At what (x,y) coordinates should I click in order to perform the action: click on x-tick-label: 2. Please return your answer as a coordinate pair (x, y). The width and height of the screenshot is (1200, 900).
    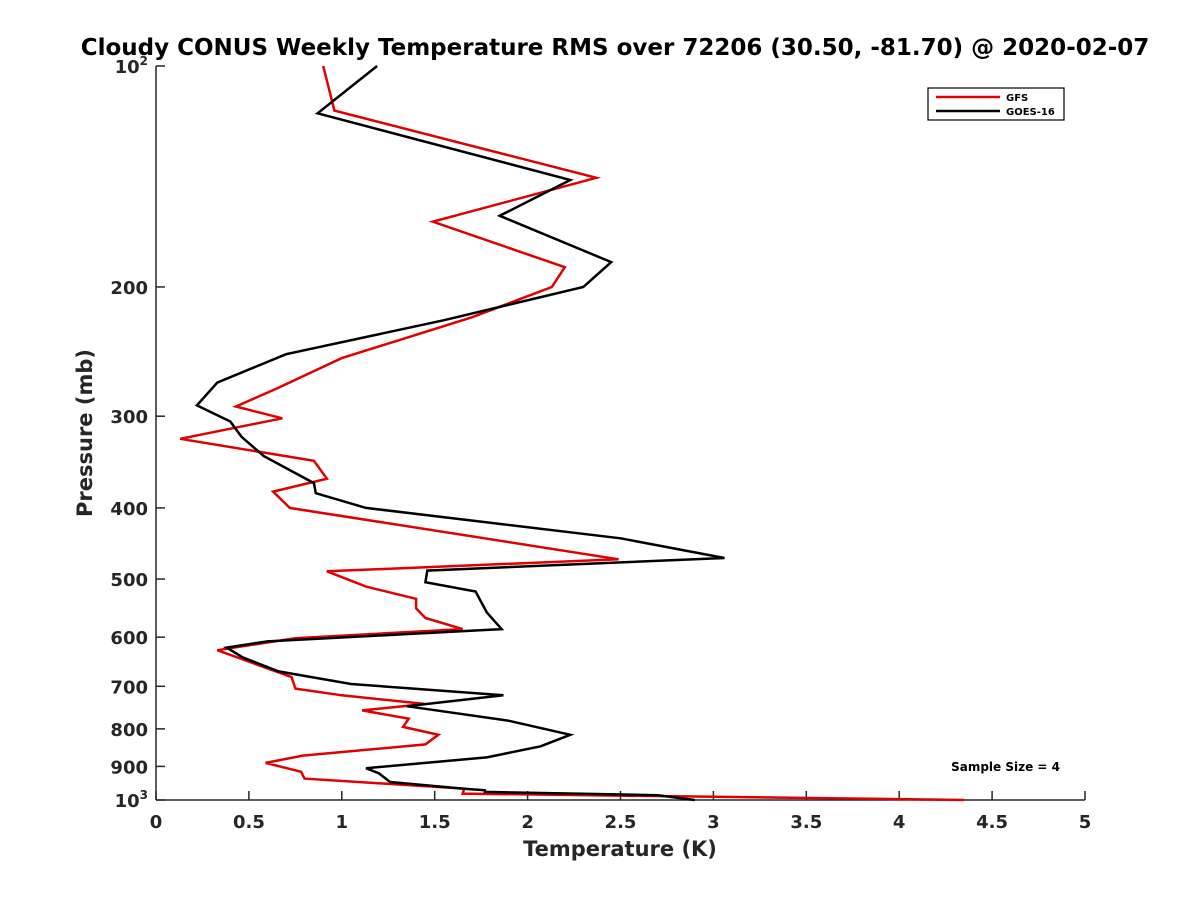
    Looking at the image, I should click on (527, 822).